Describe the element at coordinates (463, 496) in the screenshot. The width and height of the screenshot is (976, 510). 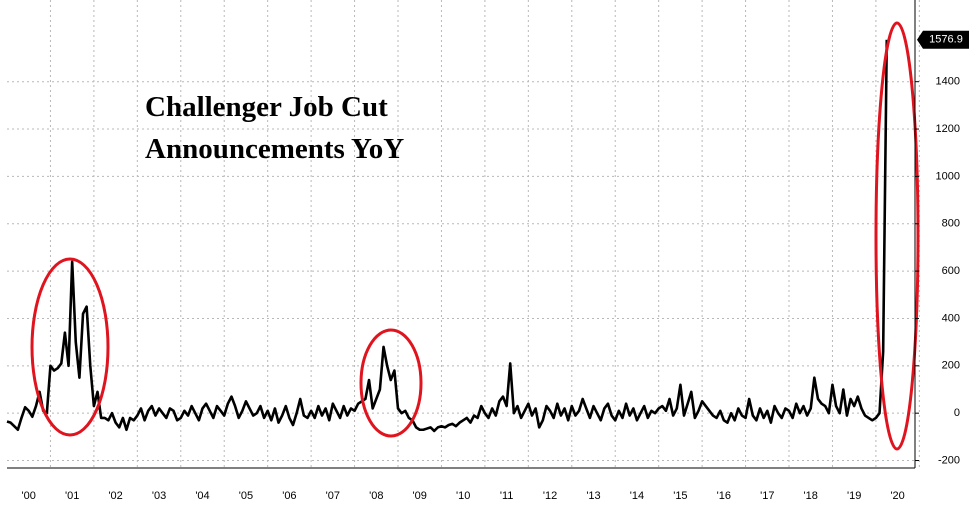
I see `x-tick-label: '10` at that location.